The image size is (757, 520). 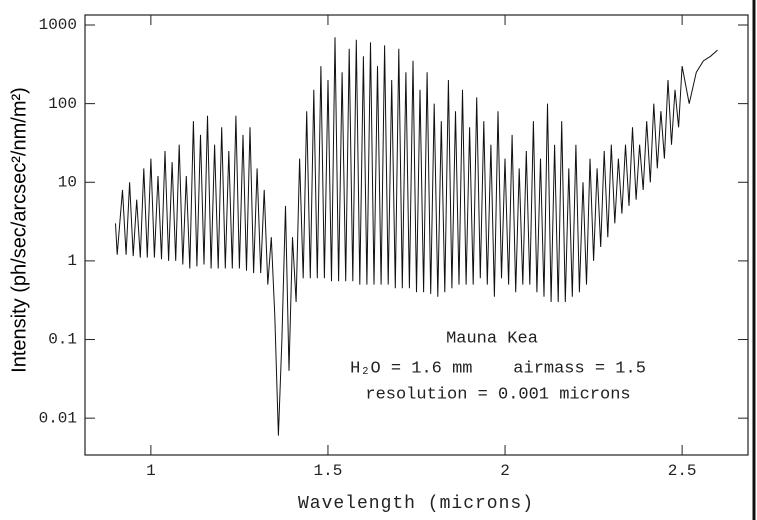 I want to click on y-axis-label: Intensity (ph/sec/arcsec²/nm/m²), so click(x=19, y=230).